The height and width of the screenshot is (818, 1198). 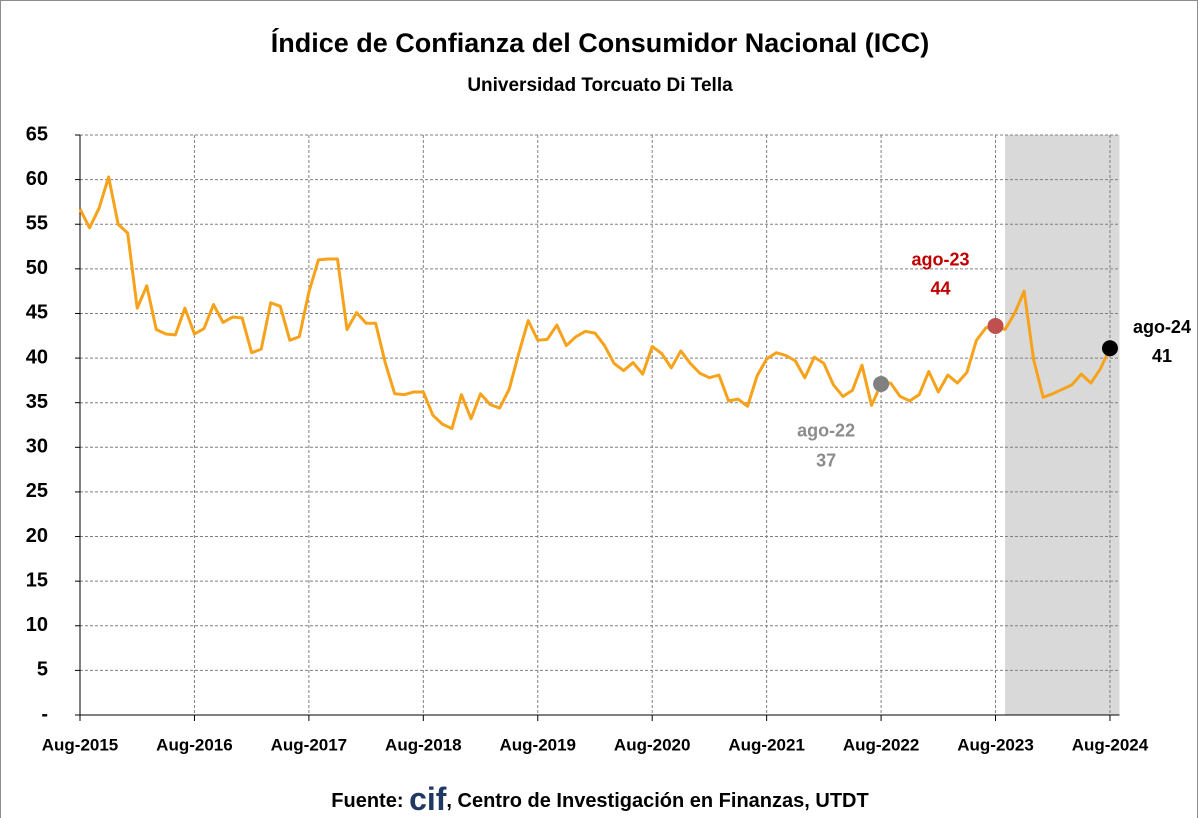 I want to click on y-tick-label: 25, so click(x=37, y=491).